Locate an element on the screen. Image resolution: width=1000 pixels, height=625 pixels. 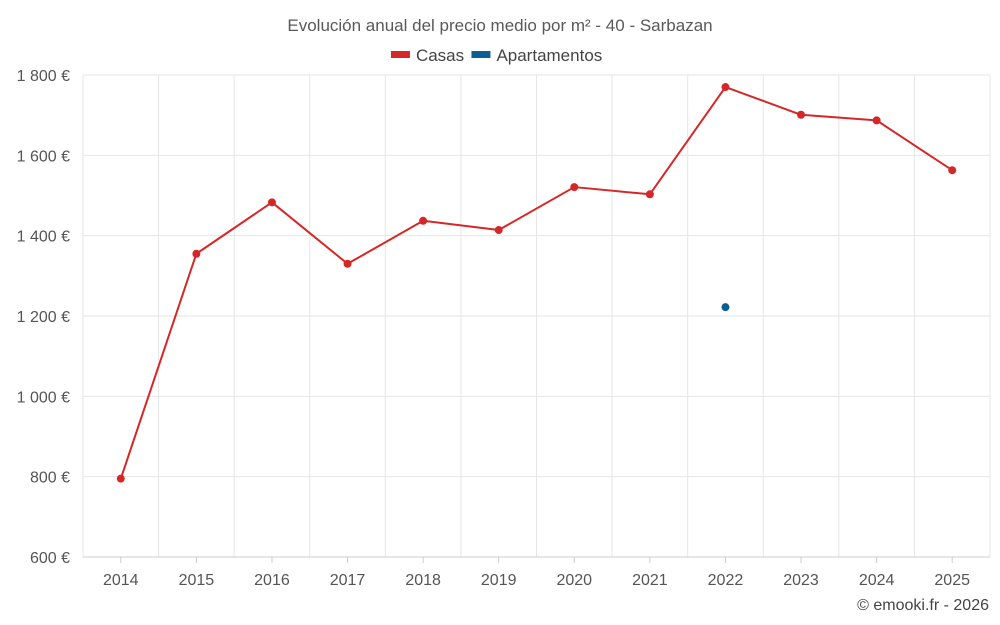
y-tick-label: 1 800 € is located at coordinates (43, 76).